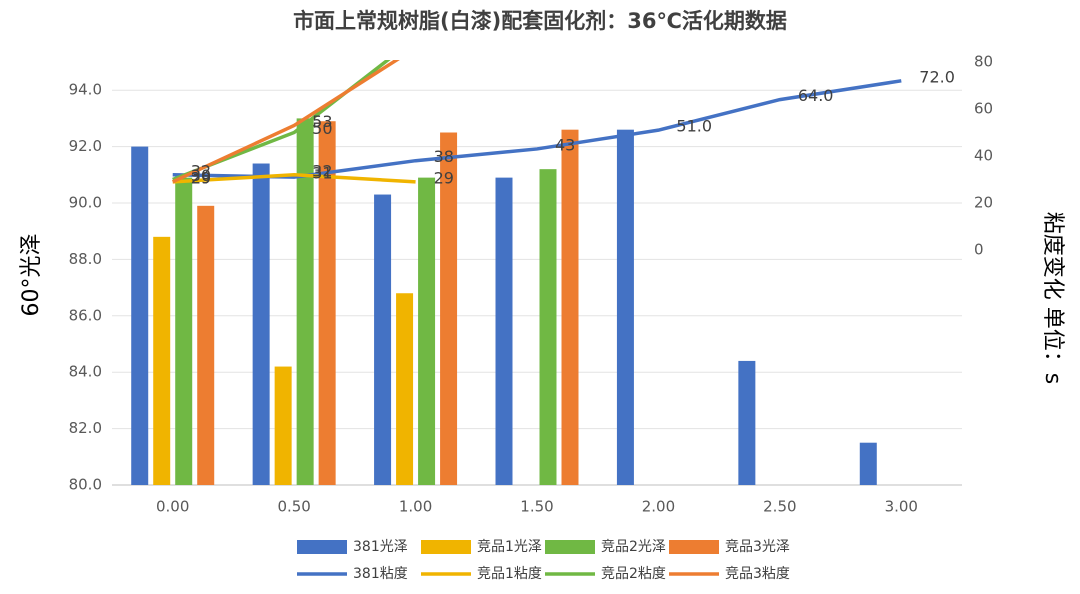  What do you see at coordinates (509, 546) in the screenshot?
I see `legend-label: 竞品1光泽` at bounding box center [509, 546].